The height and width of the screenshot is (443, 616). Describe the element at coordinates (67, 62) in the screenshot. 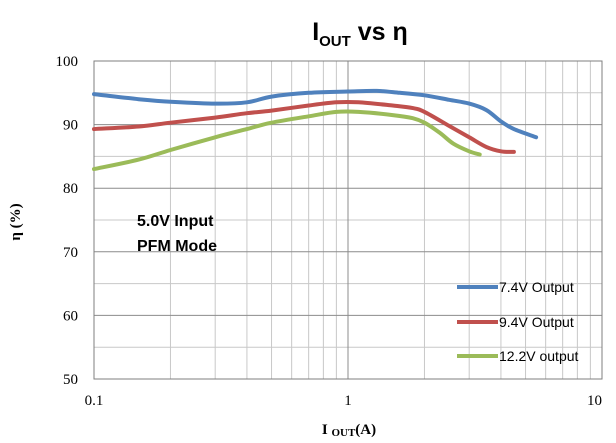

I see `y-tick-label: 100` at that location.